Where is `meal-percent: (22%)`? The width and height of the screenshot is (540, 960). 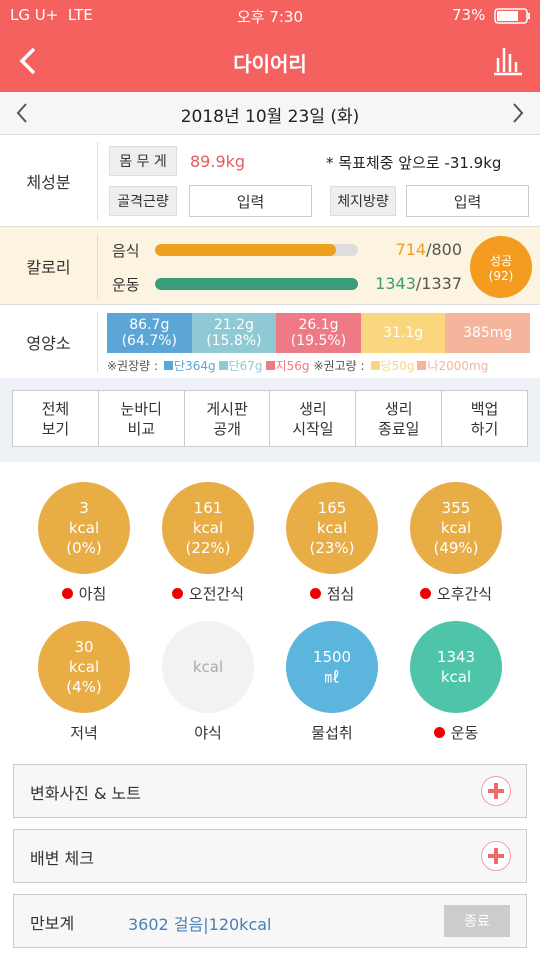 meal-percent: (22%) is located at coordinates (208, 548).